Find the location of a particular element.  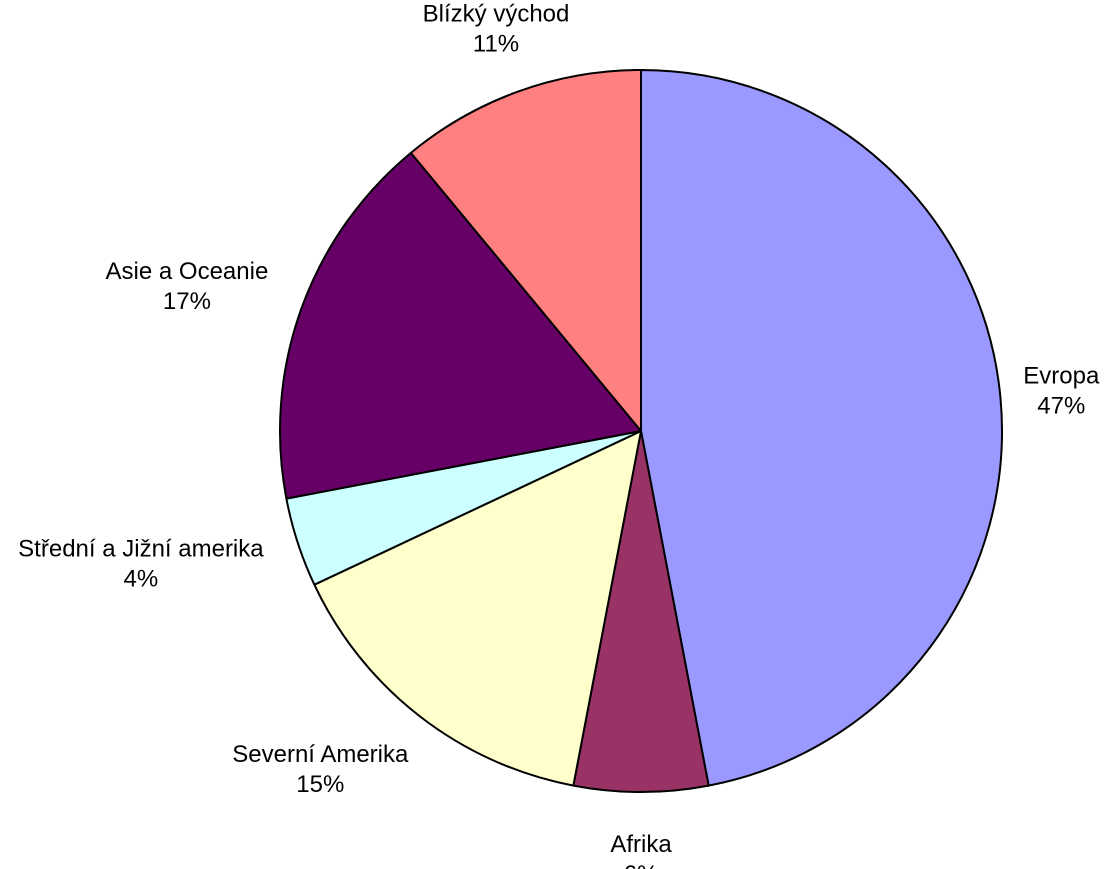

pie-label-name: Asie a Oceanie is located at coordinates (187, 271).